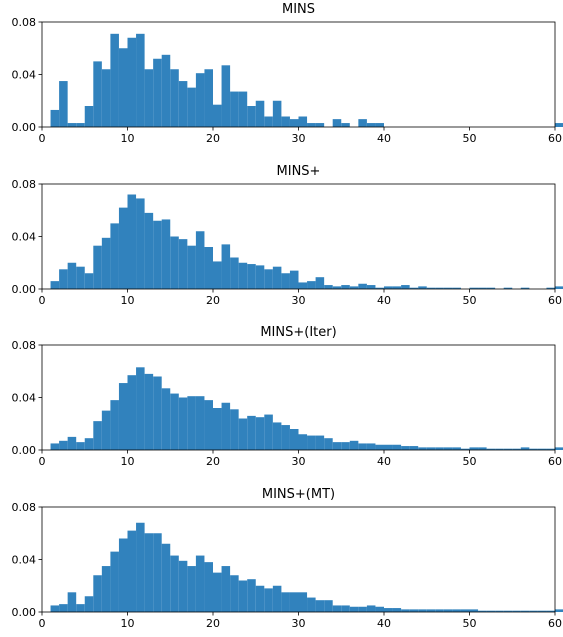 This screenshot has height=637, width=563. I want to click on x-tick-label: 0, so click(42, 300).